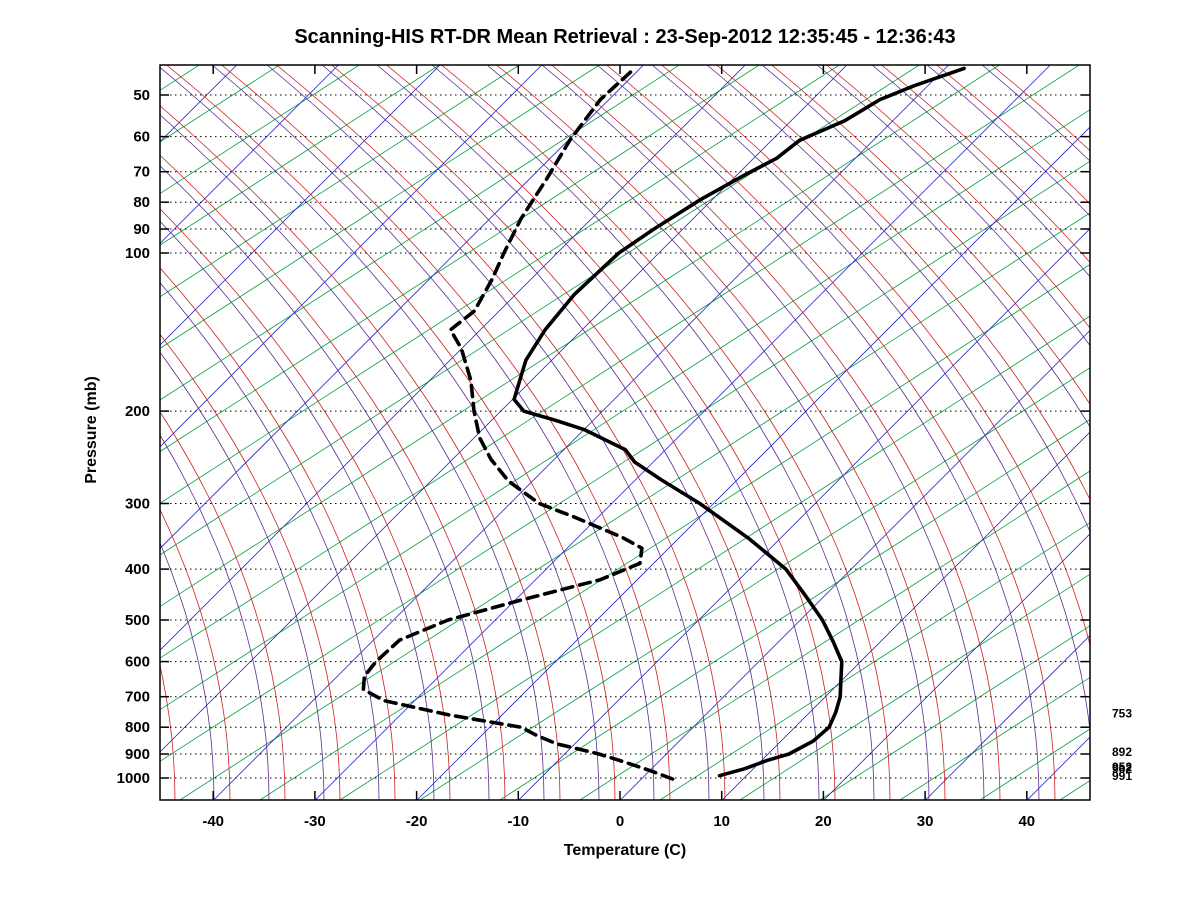 This screenshot has width=1200, height=900. Describe the element at coordinates (137, 754) in the screenshot. I see `y-tick-label: 900` at that location.